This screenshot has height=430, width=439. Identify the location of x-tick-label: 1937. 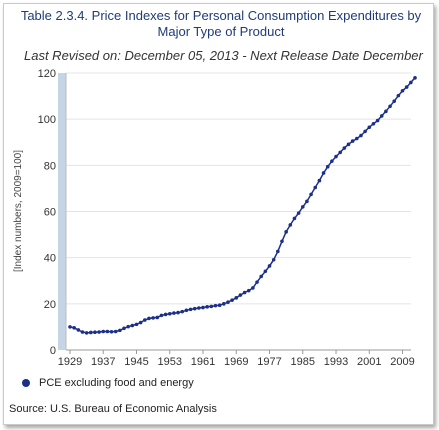
(103, 362).